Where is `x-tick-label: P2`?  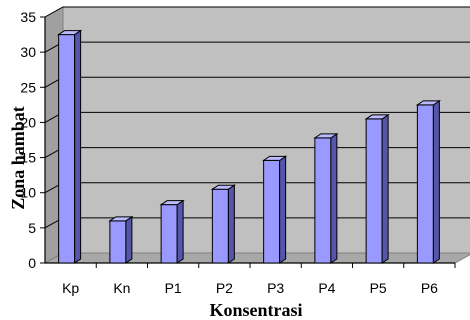
x-tick-label: P2 is located at coordinates (224, 288).